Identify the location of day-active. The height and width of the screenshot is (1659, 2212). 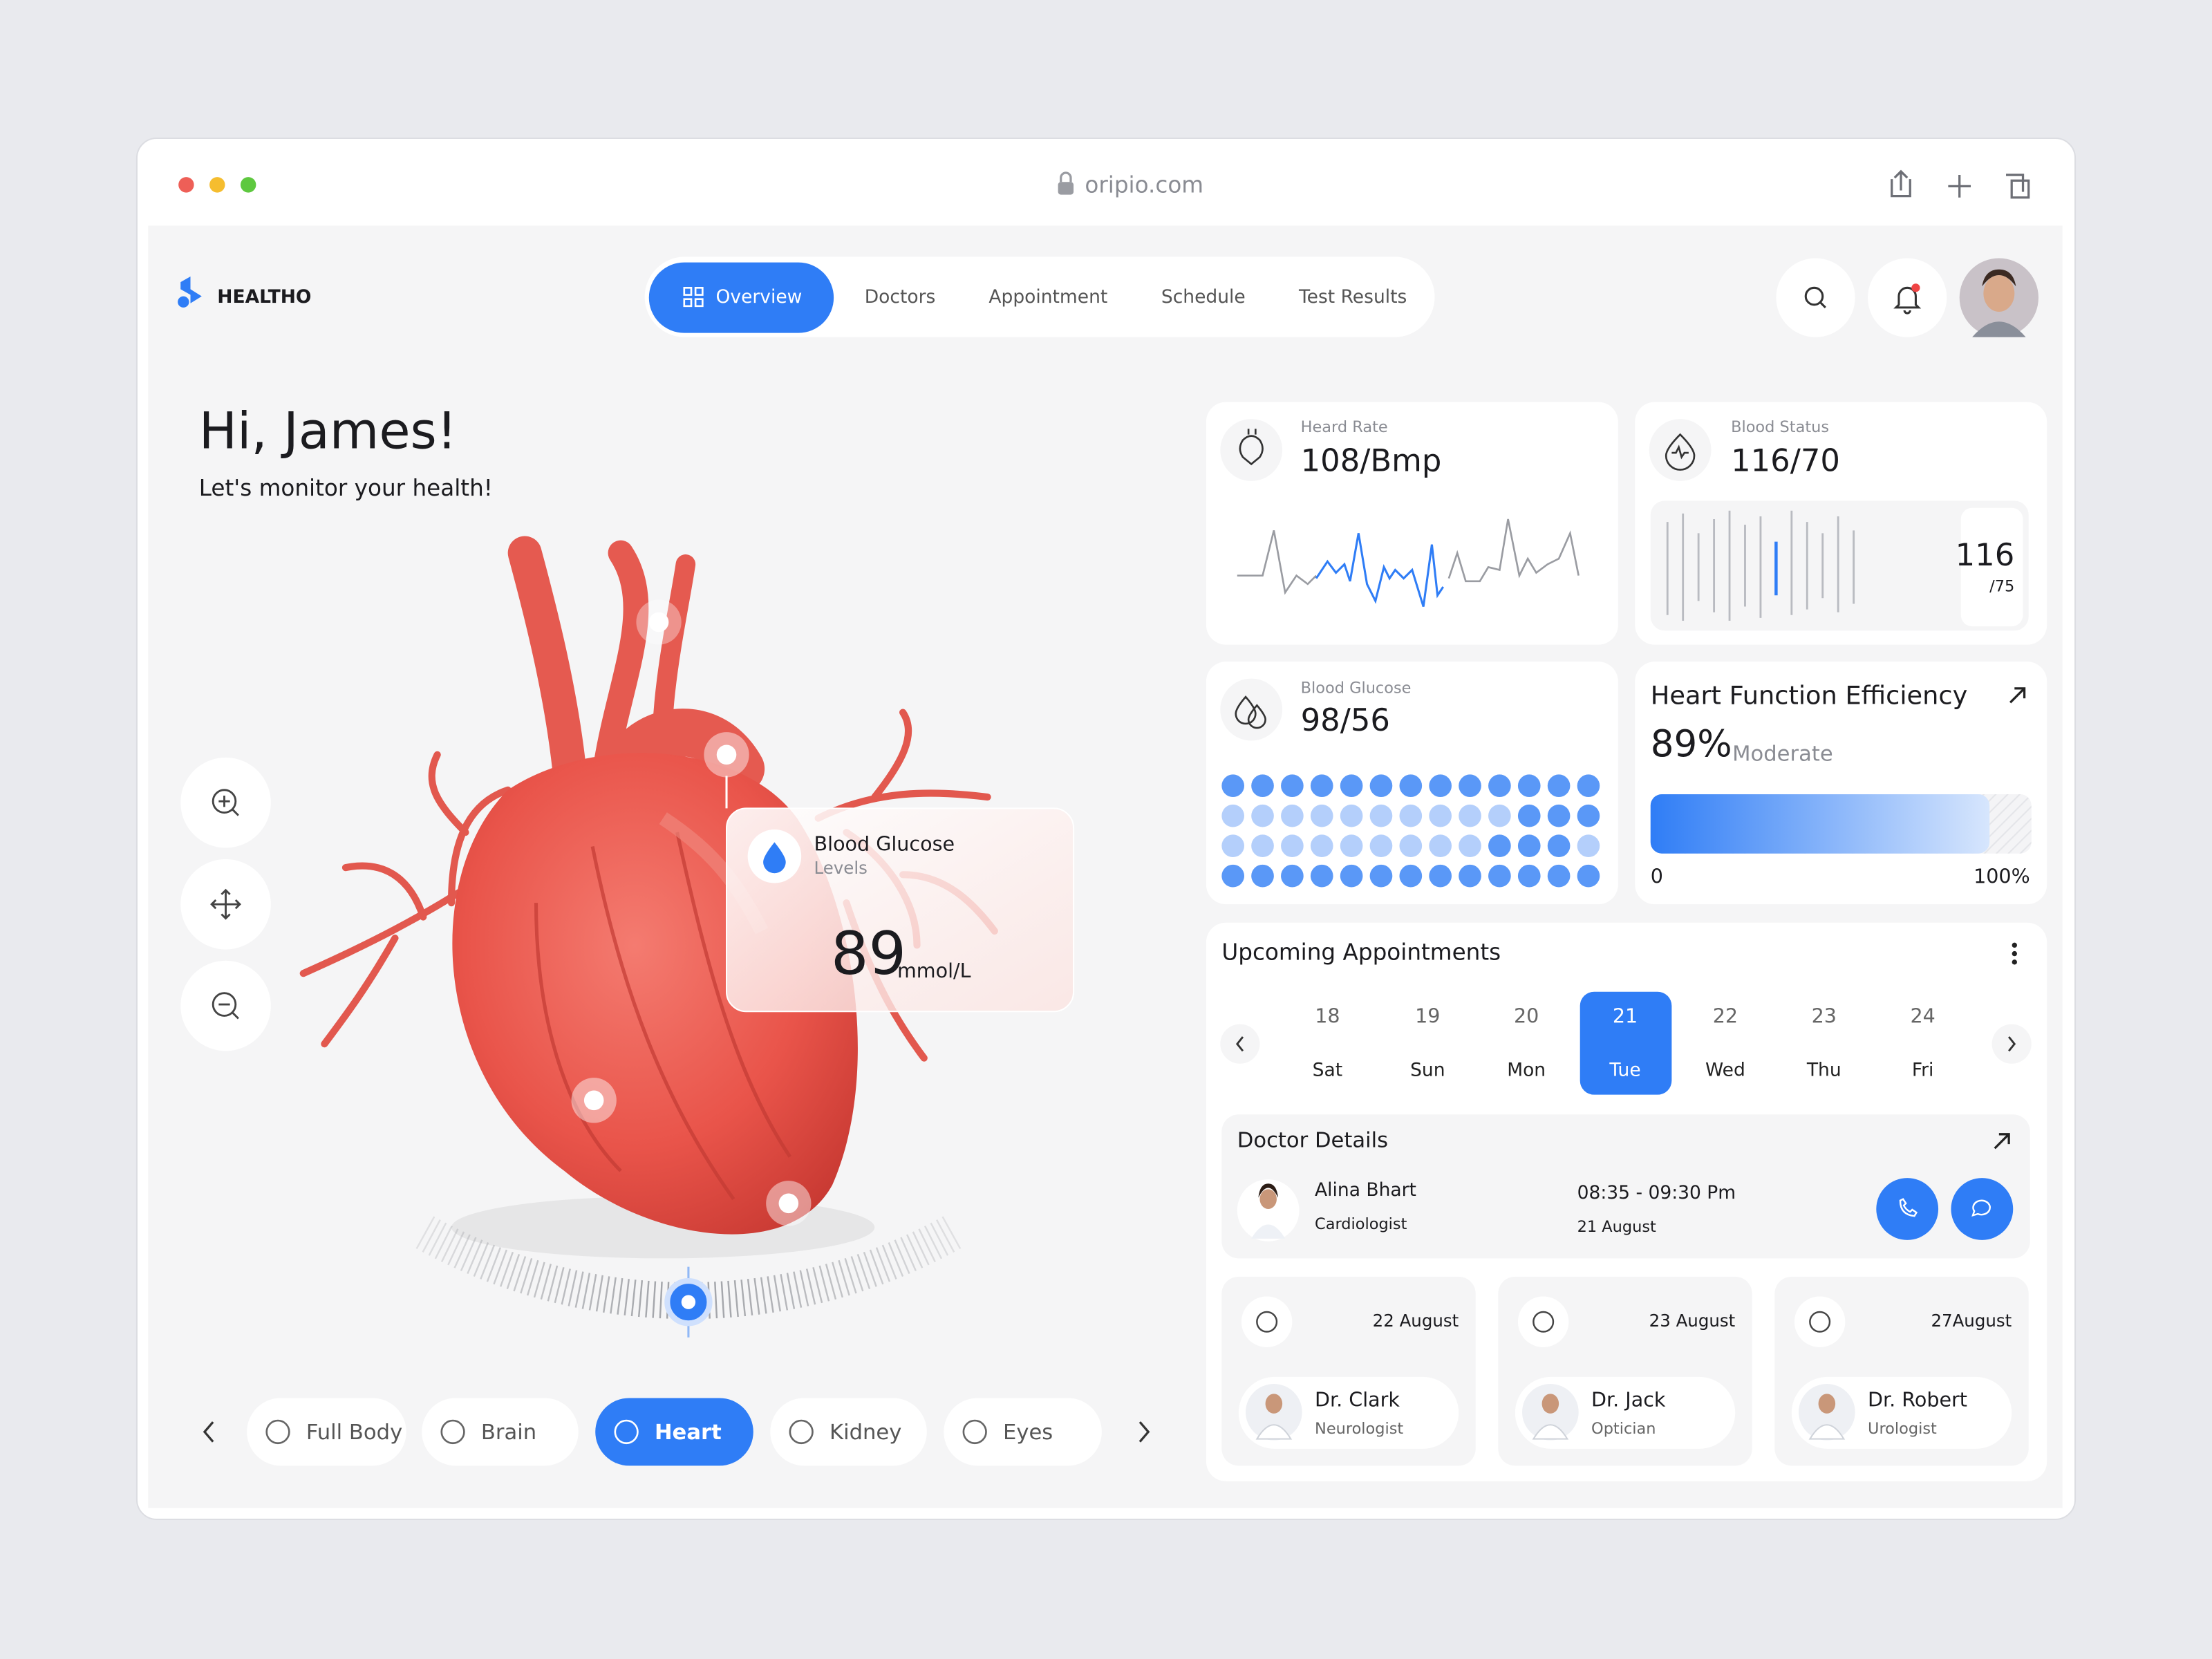
(1626, 1043).